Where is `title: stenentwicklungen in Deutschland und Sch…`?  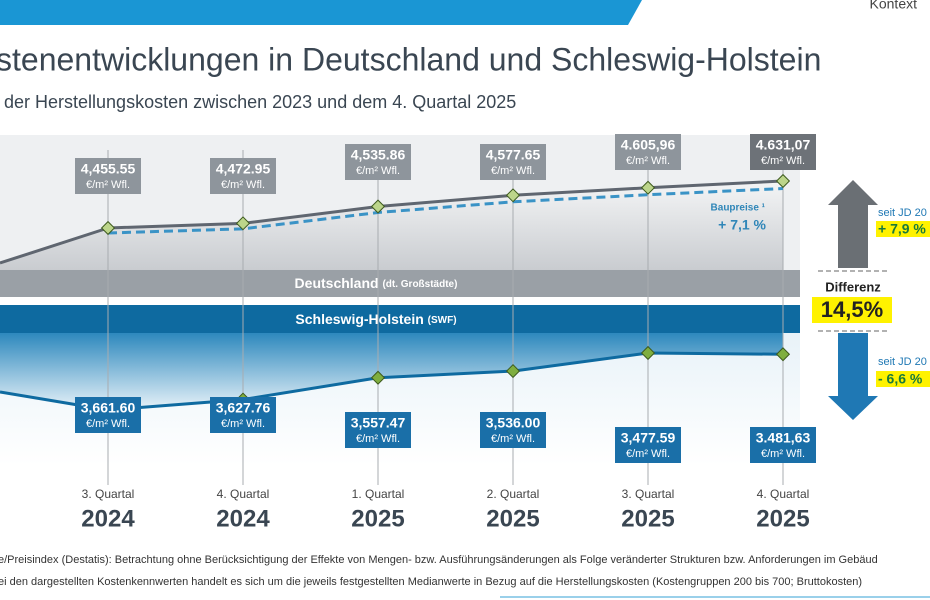 title: stenentwicklungen in Deutschland und Sch… is located at coordinates (410, 59).